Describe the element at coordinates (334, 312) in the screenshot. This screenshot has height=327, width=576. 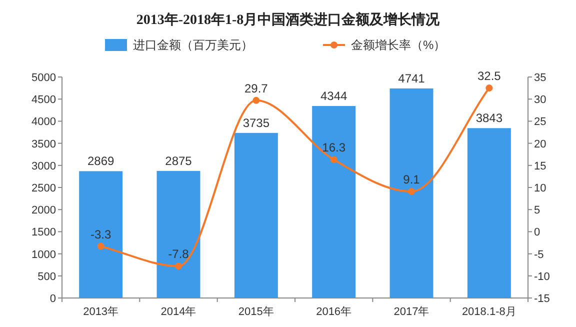
I see `x-tick-label: 2016年` at that location.